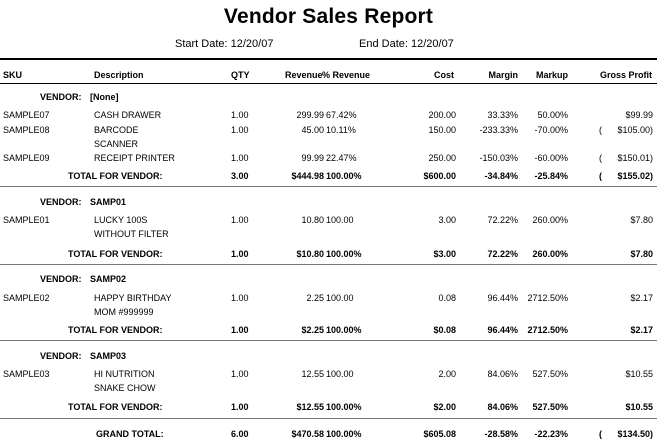 This screenshot has height=444, width=657. What do you see at coordinates (444, 407) in the screenshot?
I see `vendor-total-cost: $2.00` at bounding box center [444, 407].